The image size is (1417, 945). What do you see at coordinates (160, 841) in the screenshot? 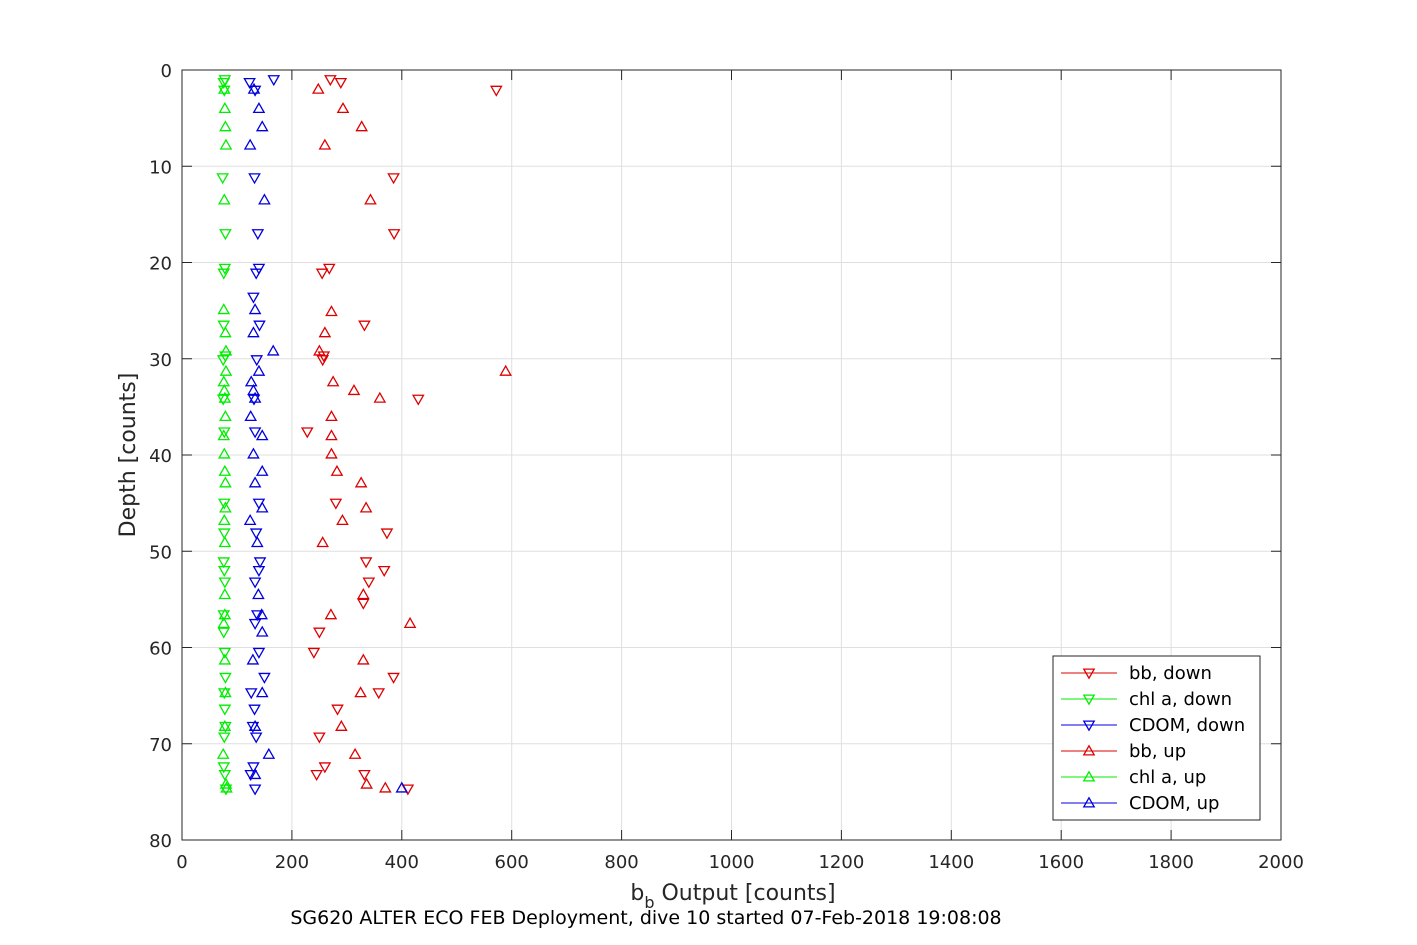
I see `y-tick-label: 80` at bounding box center [160, 841].